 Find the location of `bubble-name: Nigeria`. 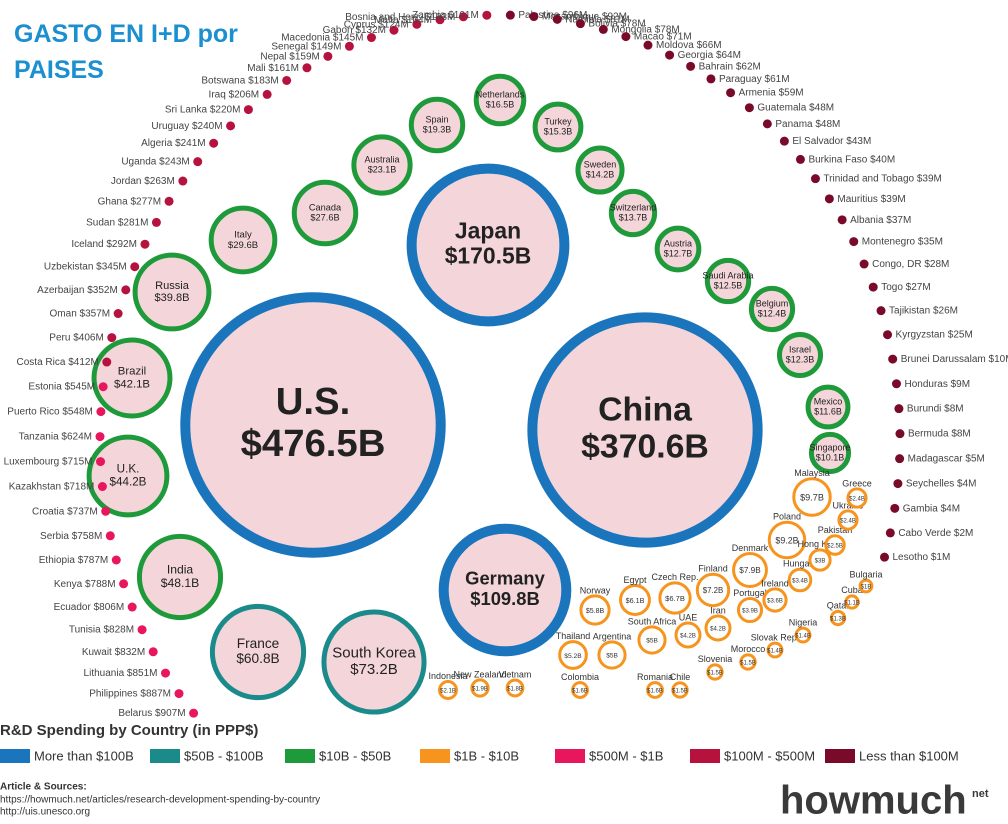

bubble-name: Nigeria is located at coordinates (803, 622).